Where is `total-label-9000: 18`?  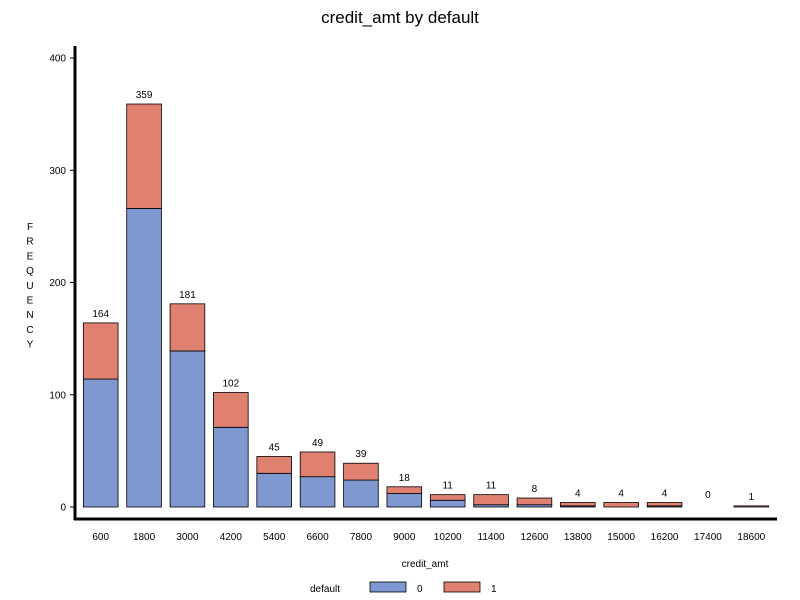 total-label-9000: 18 is located at coordinates (405, 478).